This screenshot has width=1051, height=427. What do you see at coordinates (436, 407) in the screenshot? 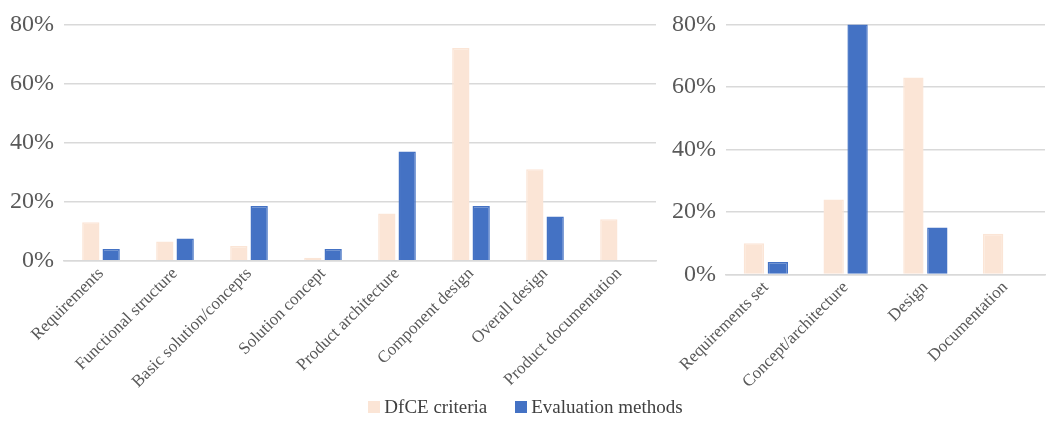
I see `legend-label: DfCE criteria` at bounding box center [436, 407].